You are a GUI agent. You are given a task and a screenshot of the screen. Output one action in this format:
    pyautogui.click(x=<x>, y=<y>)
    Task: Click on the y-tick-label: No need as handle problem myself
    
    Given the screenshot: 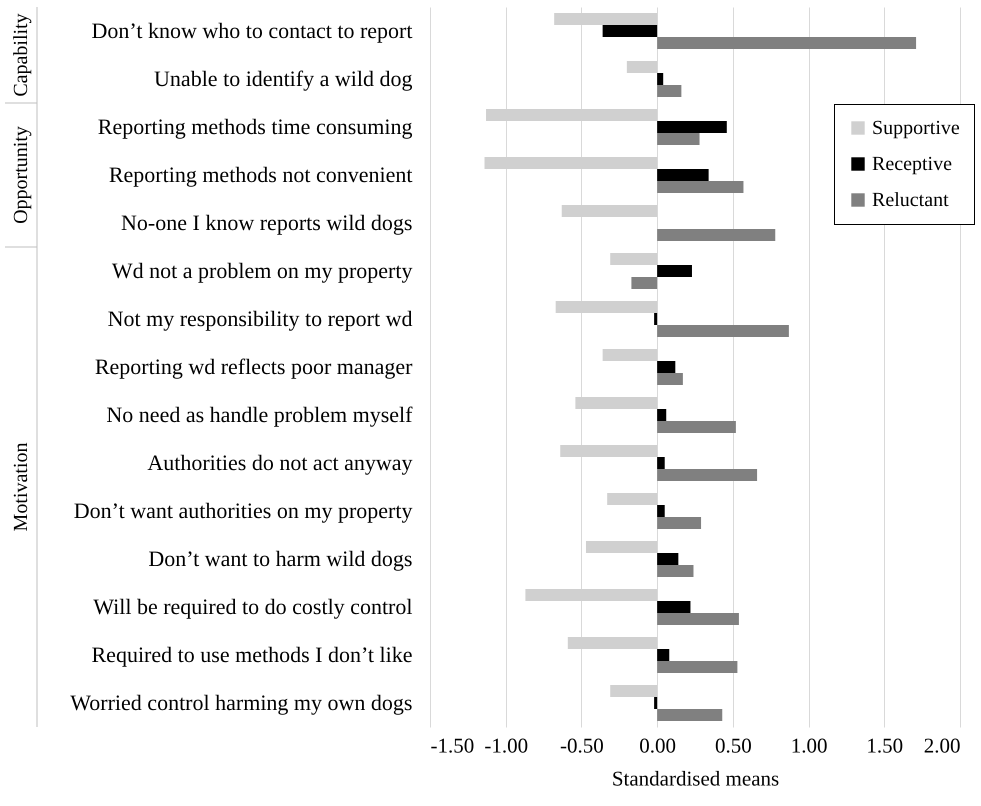 What is the action you would take?
    pyautogui.click(x=260, y=414)
    